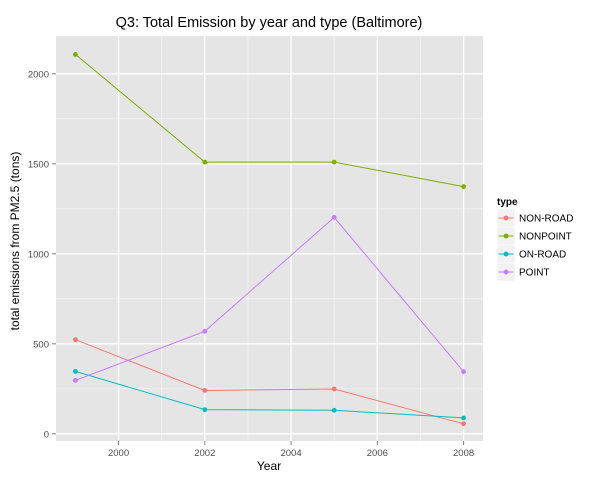 The image size is (600, 480). I want to click on legend-item: NONPOINT, so click(534, 236).